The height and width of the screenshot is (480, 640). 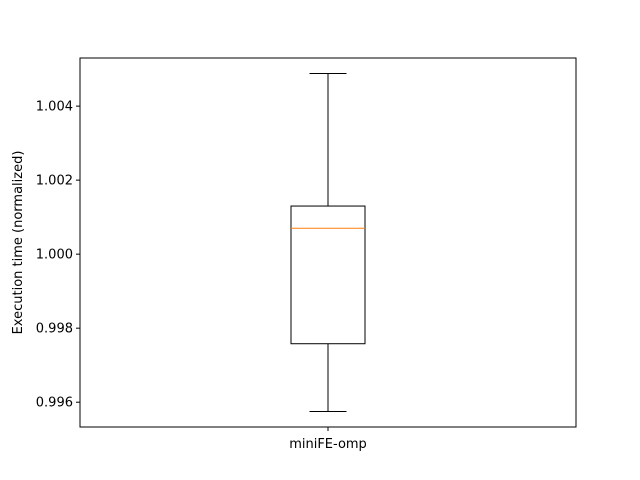 I want to click on y-axis: 0.996 0.998 1.000 1.002 1.004, so click(x=58, y=255).